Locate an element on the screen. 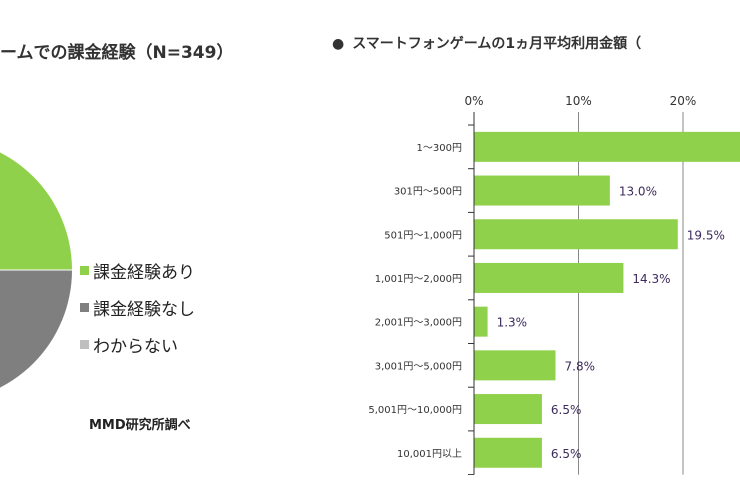 The image size is (740, 493). source-note: MMD研究所調べ is located at coordinates (140, 425).